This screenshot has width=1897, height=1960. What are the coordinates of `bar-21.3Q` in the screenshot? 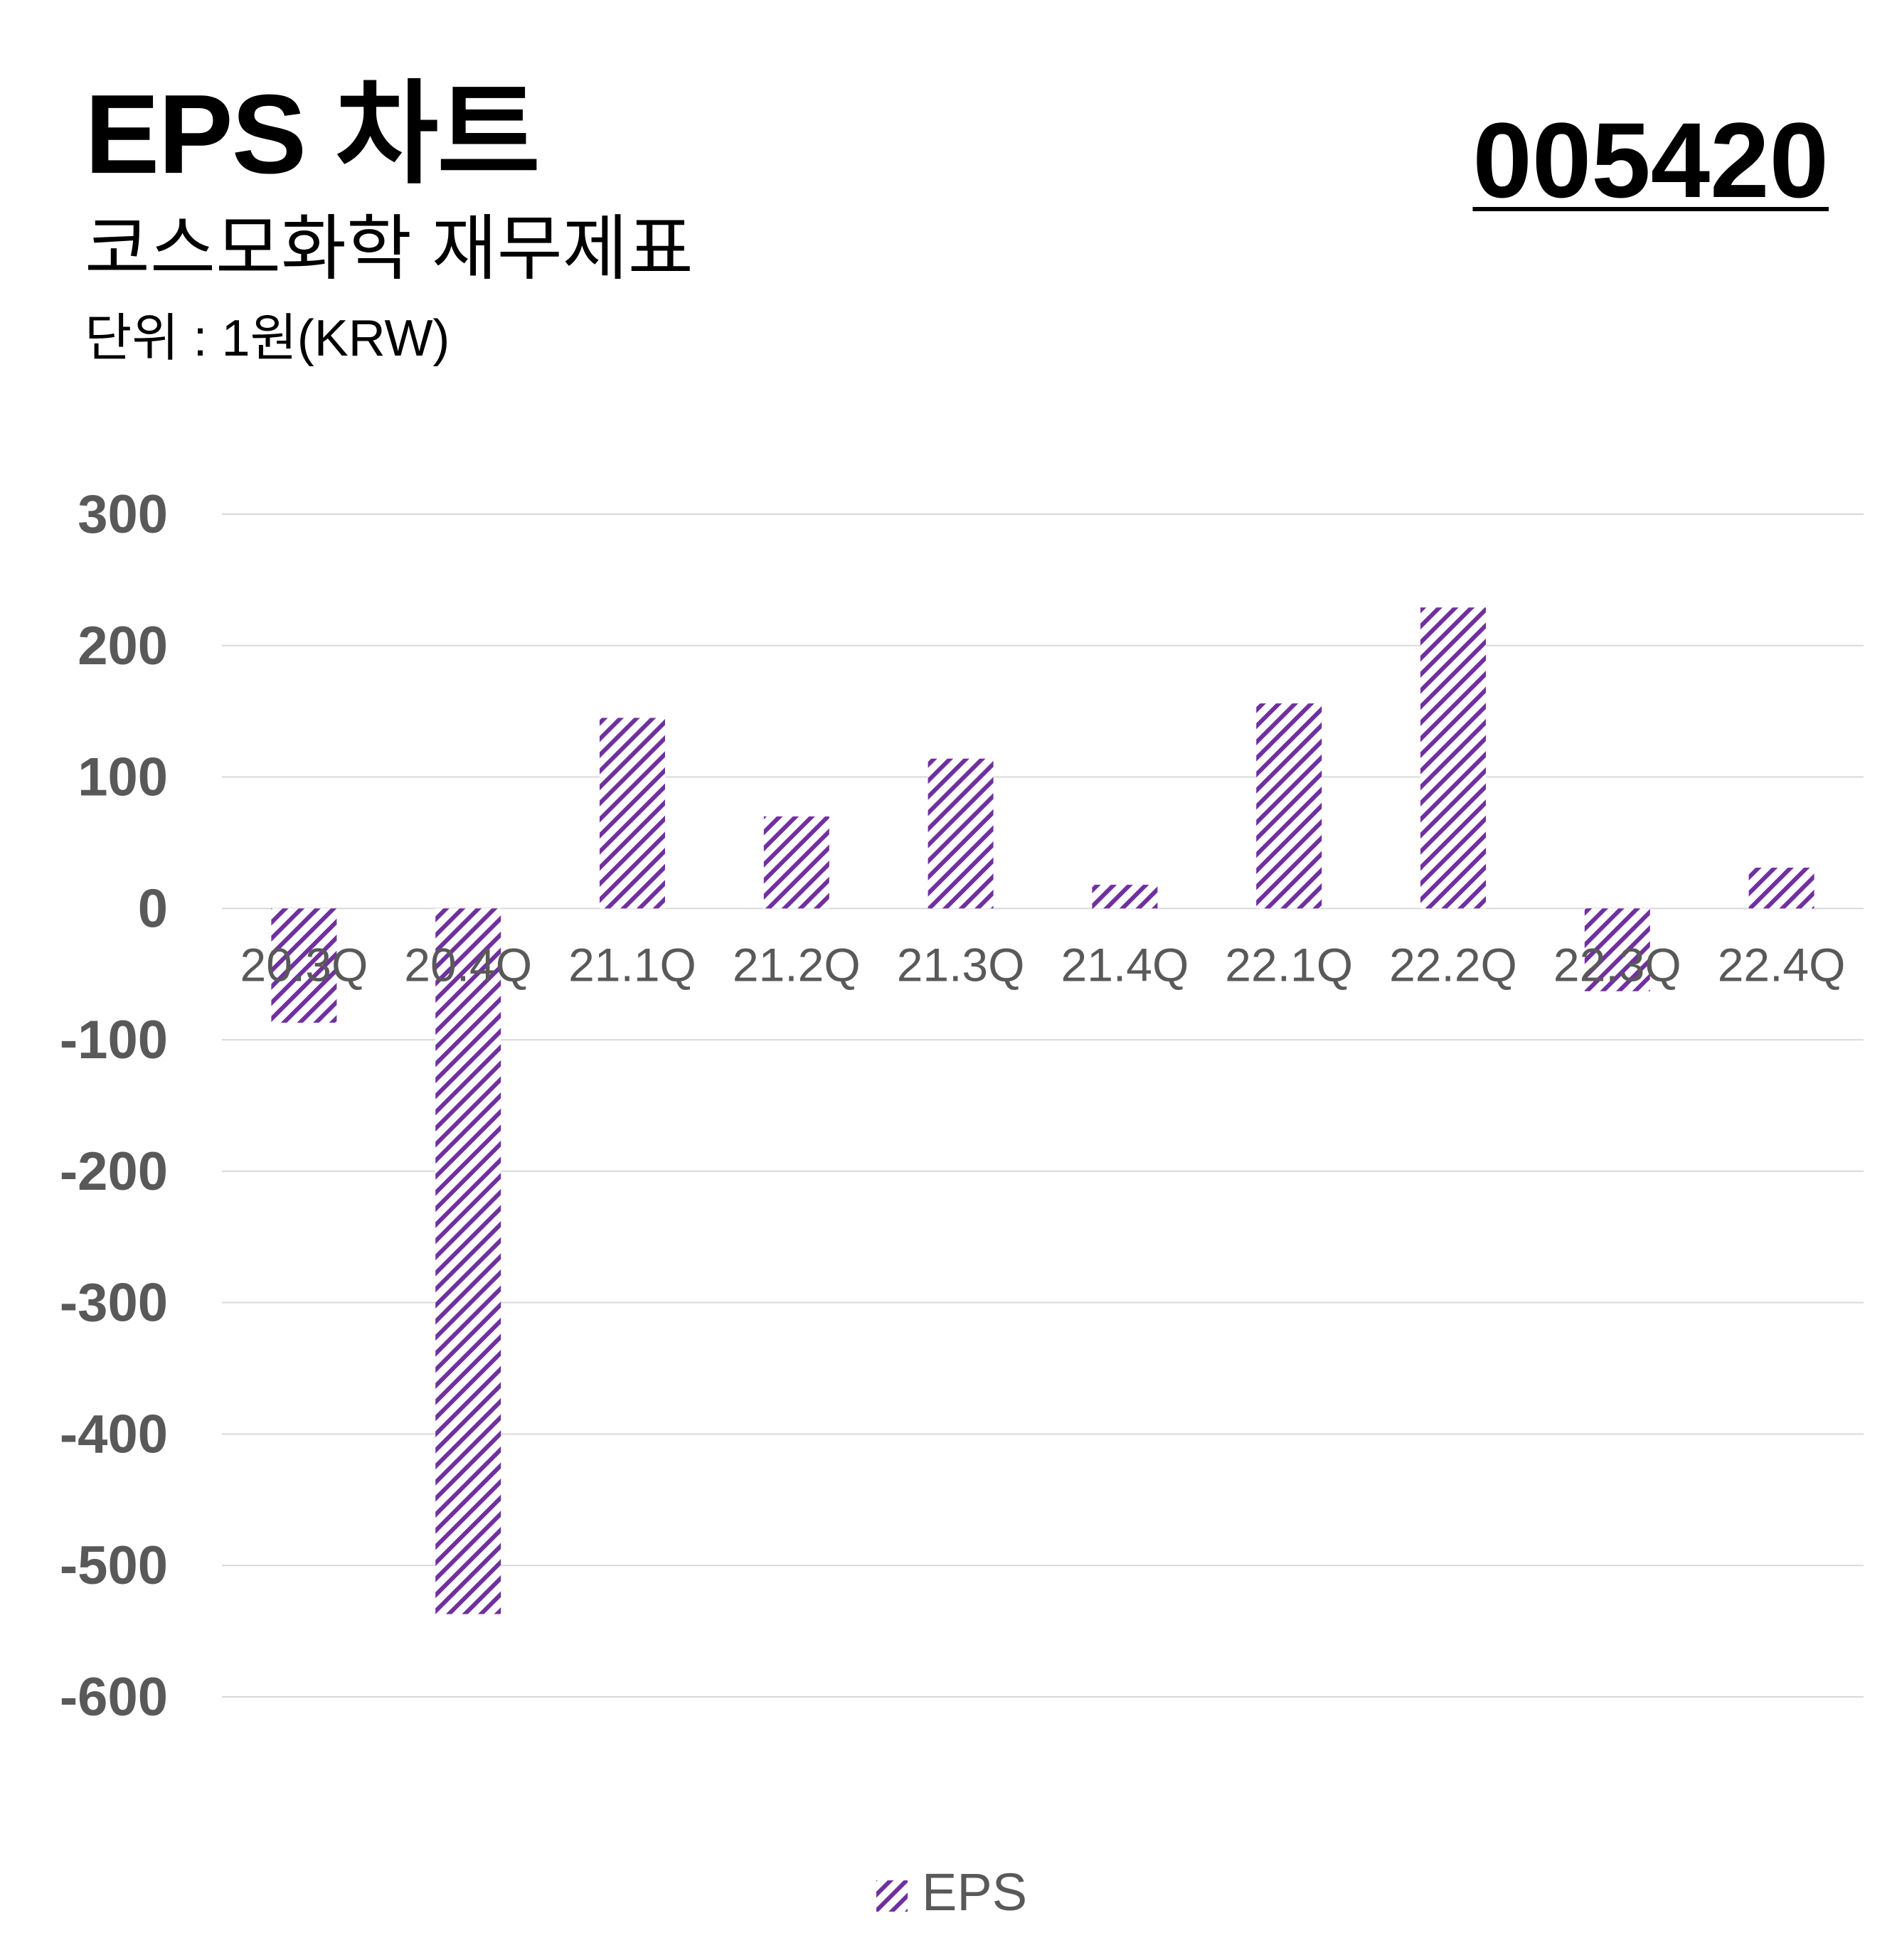 It's located at (961, 833).